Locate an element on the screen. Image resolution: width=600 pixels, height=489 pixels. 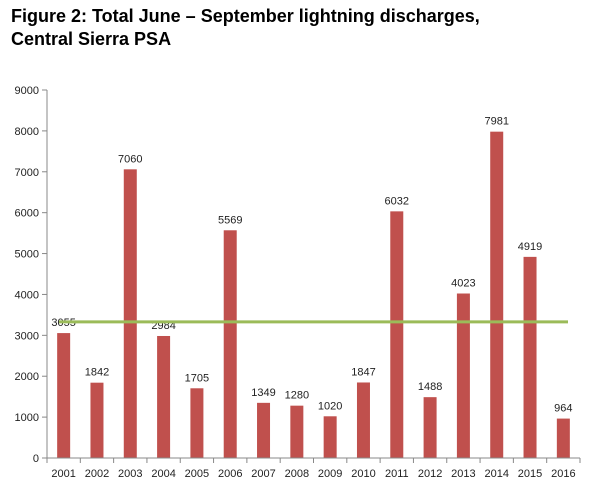
bar-data-label-2016: 964 is located at coordinates (563, 409).